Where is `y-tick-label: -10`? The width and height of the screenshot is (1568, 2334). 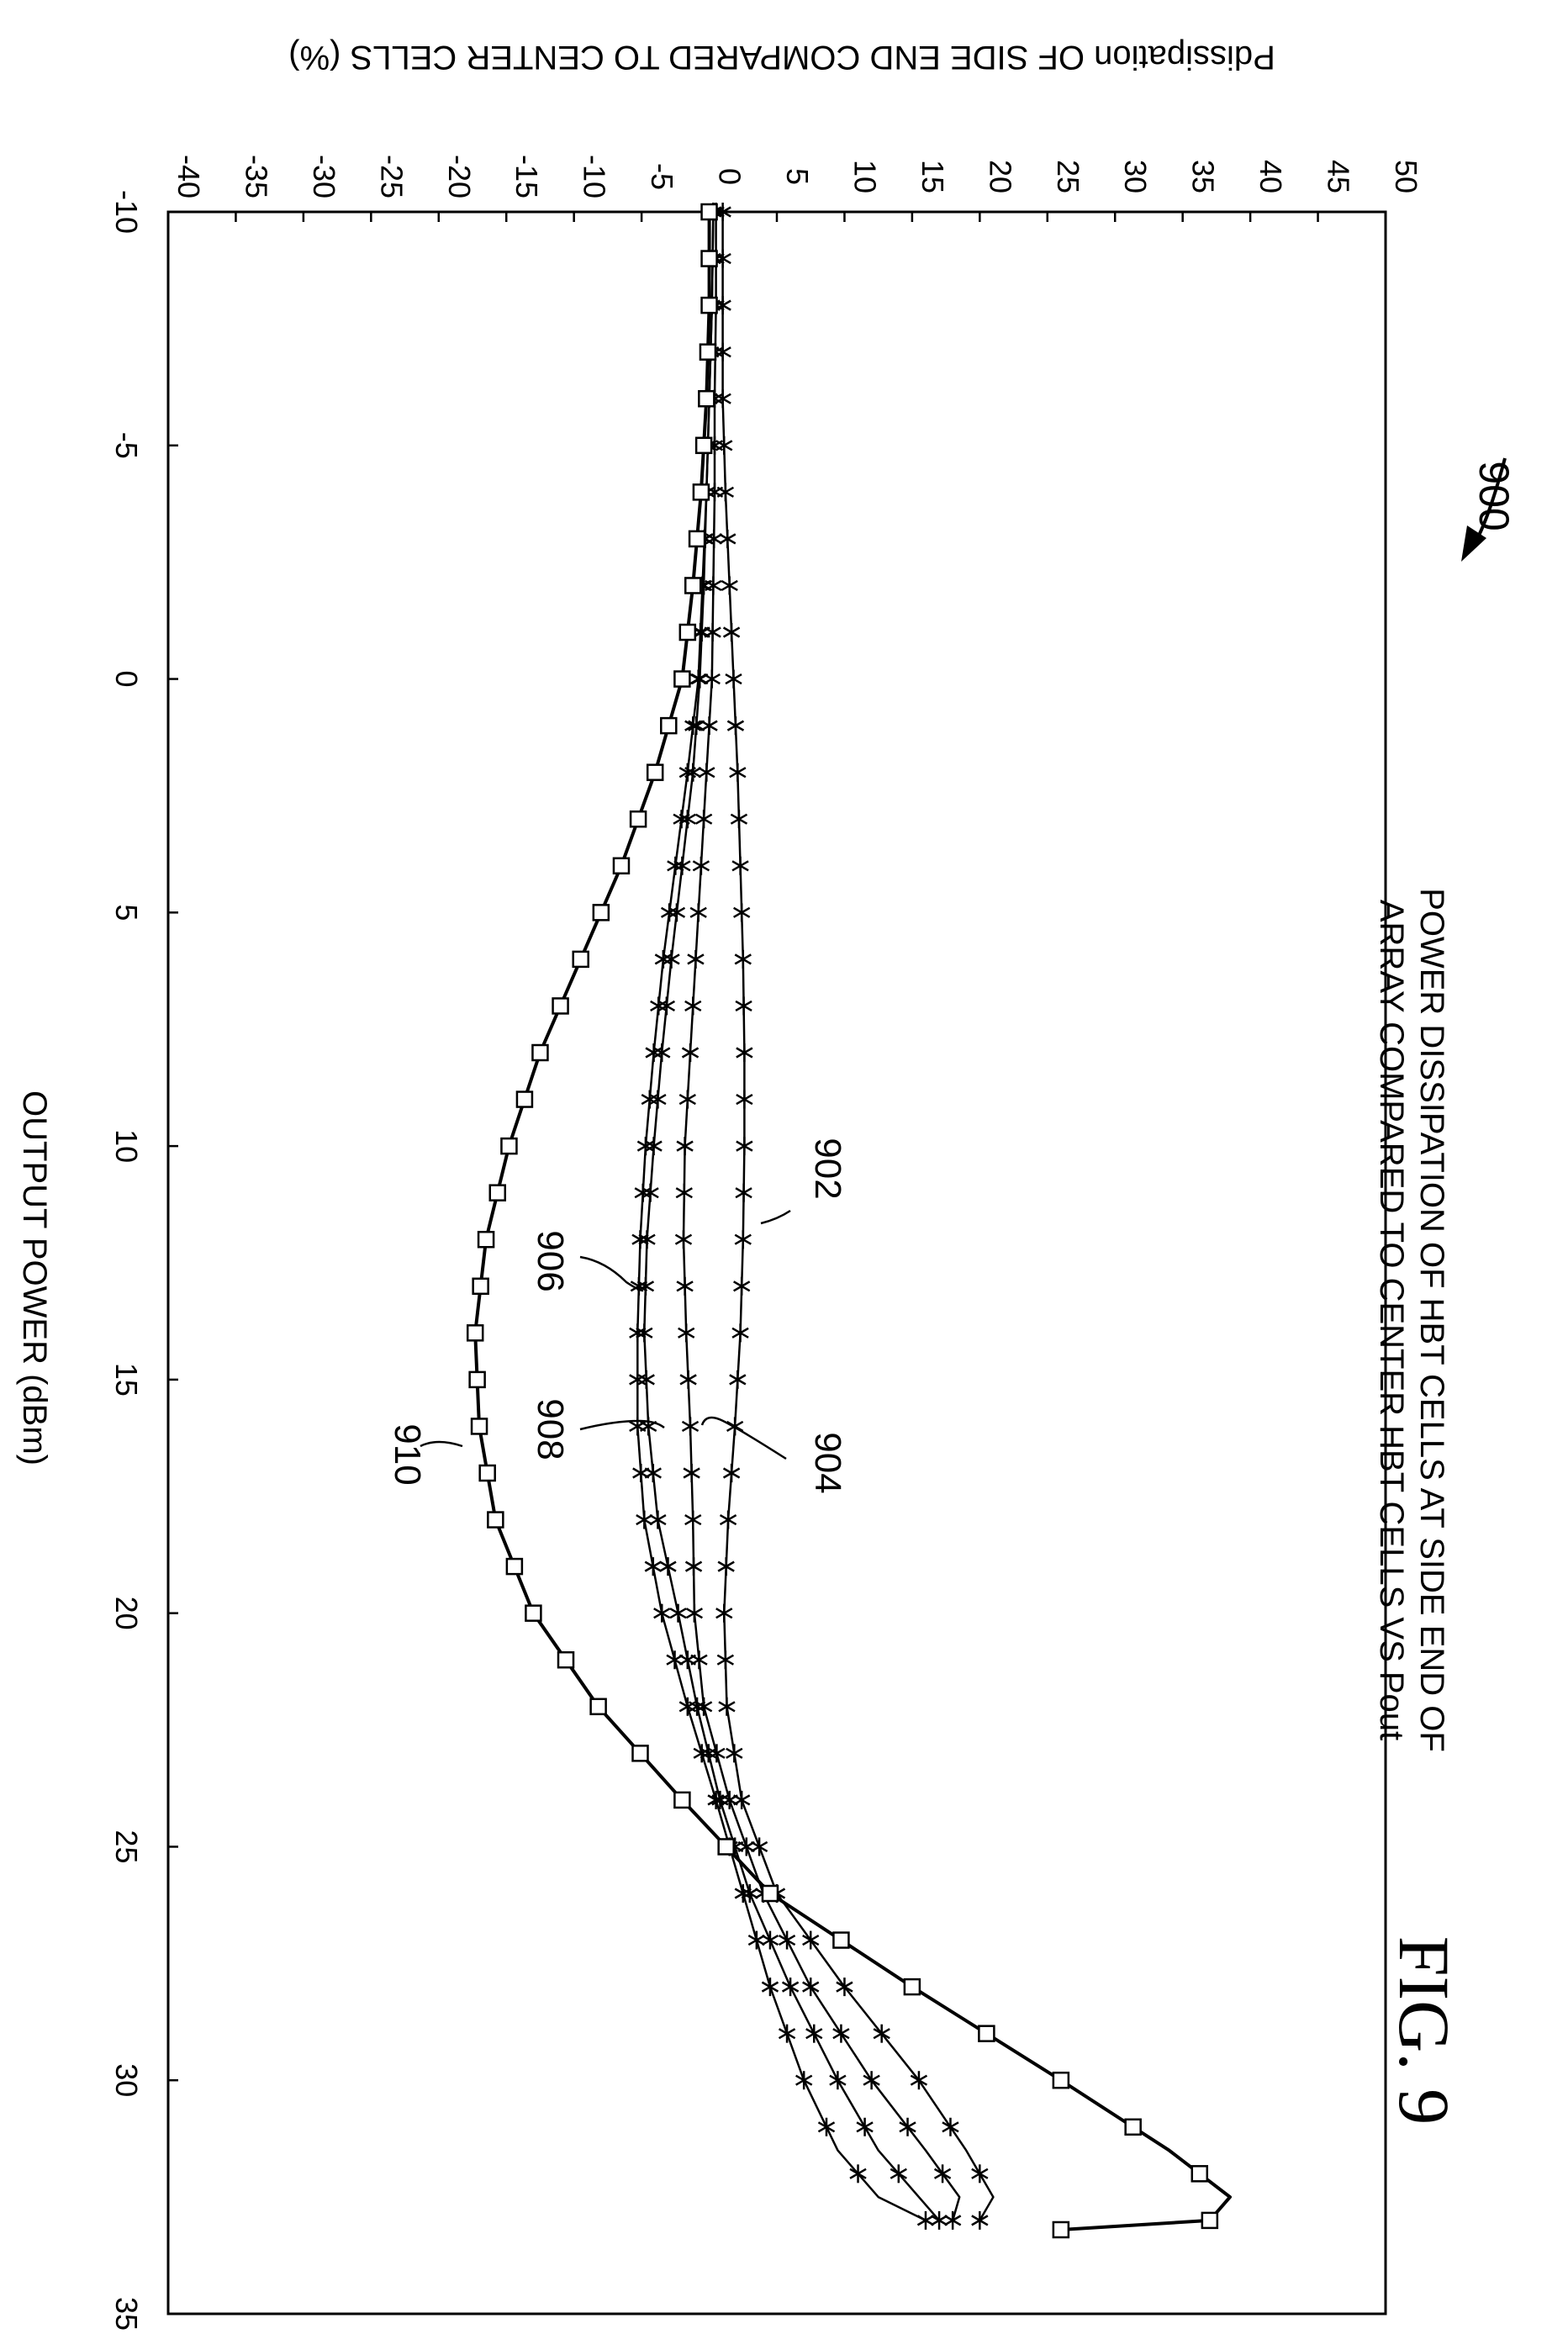 y-tick-label: -10 is located at coordinates (595, 177).